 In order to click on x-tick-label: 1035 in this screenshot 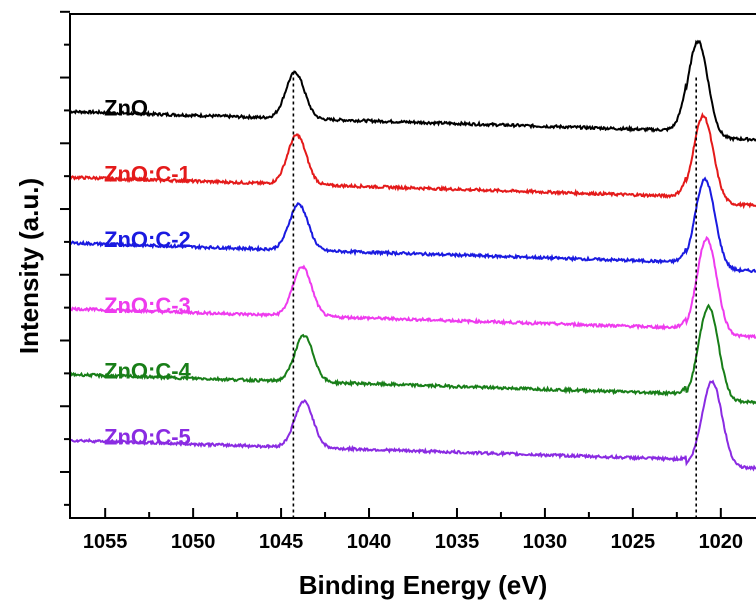, I will do `click(457, 542)`.